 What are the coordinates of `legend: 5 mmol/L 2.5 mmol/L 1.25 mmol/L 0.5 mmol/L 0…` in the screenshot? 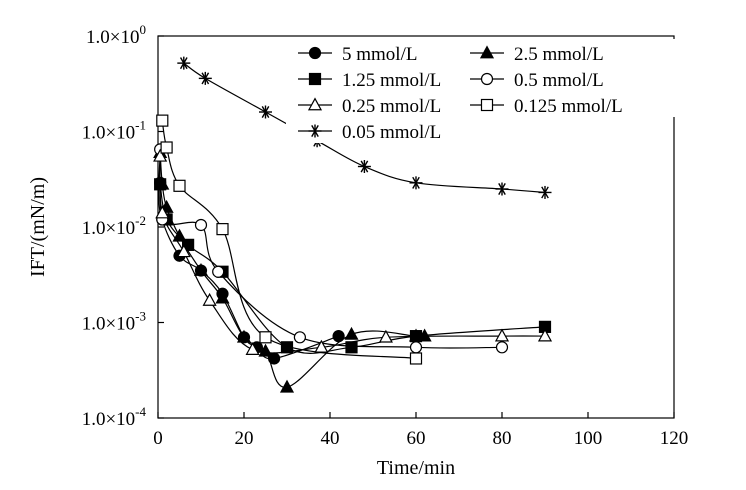 It's located at (487, 91).